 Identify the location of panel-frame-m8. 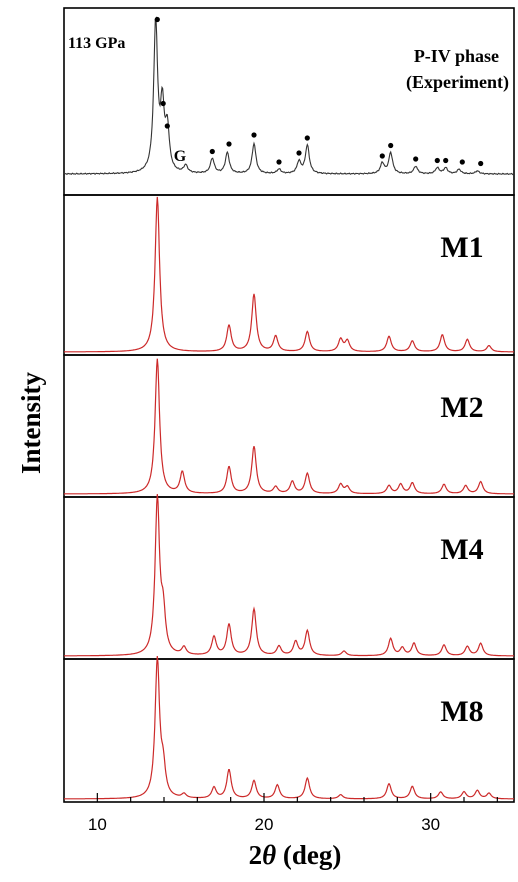
(289, 730).